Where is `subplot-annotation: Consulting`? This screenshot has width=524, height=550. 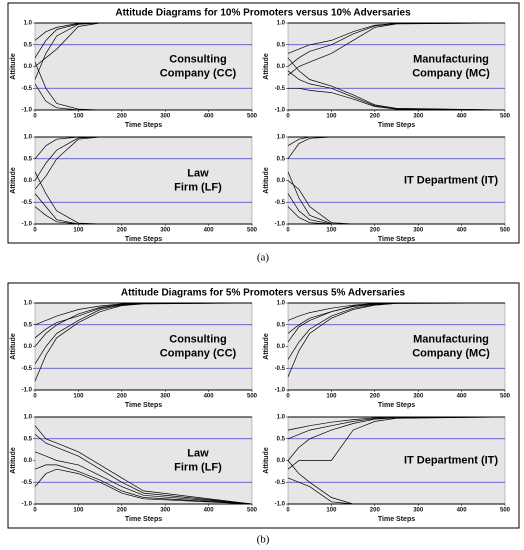
subplot-annotation: Consulting is located at coordinates (197, 339).